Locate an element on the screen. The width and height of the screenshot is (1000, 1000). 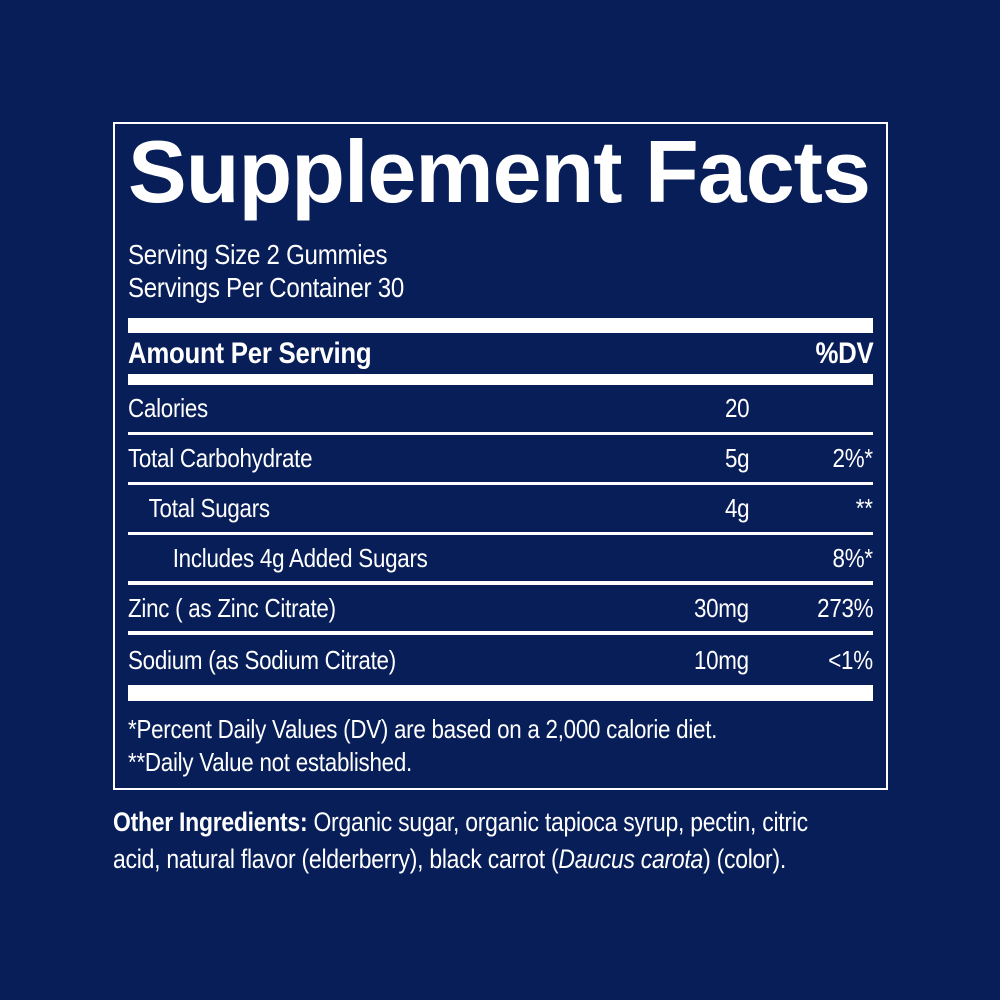
nutrient-name: Total Carbohydrate is located at coordinates (220, 458).